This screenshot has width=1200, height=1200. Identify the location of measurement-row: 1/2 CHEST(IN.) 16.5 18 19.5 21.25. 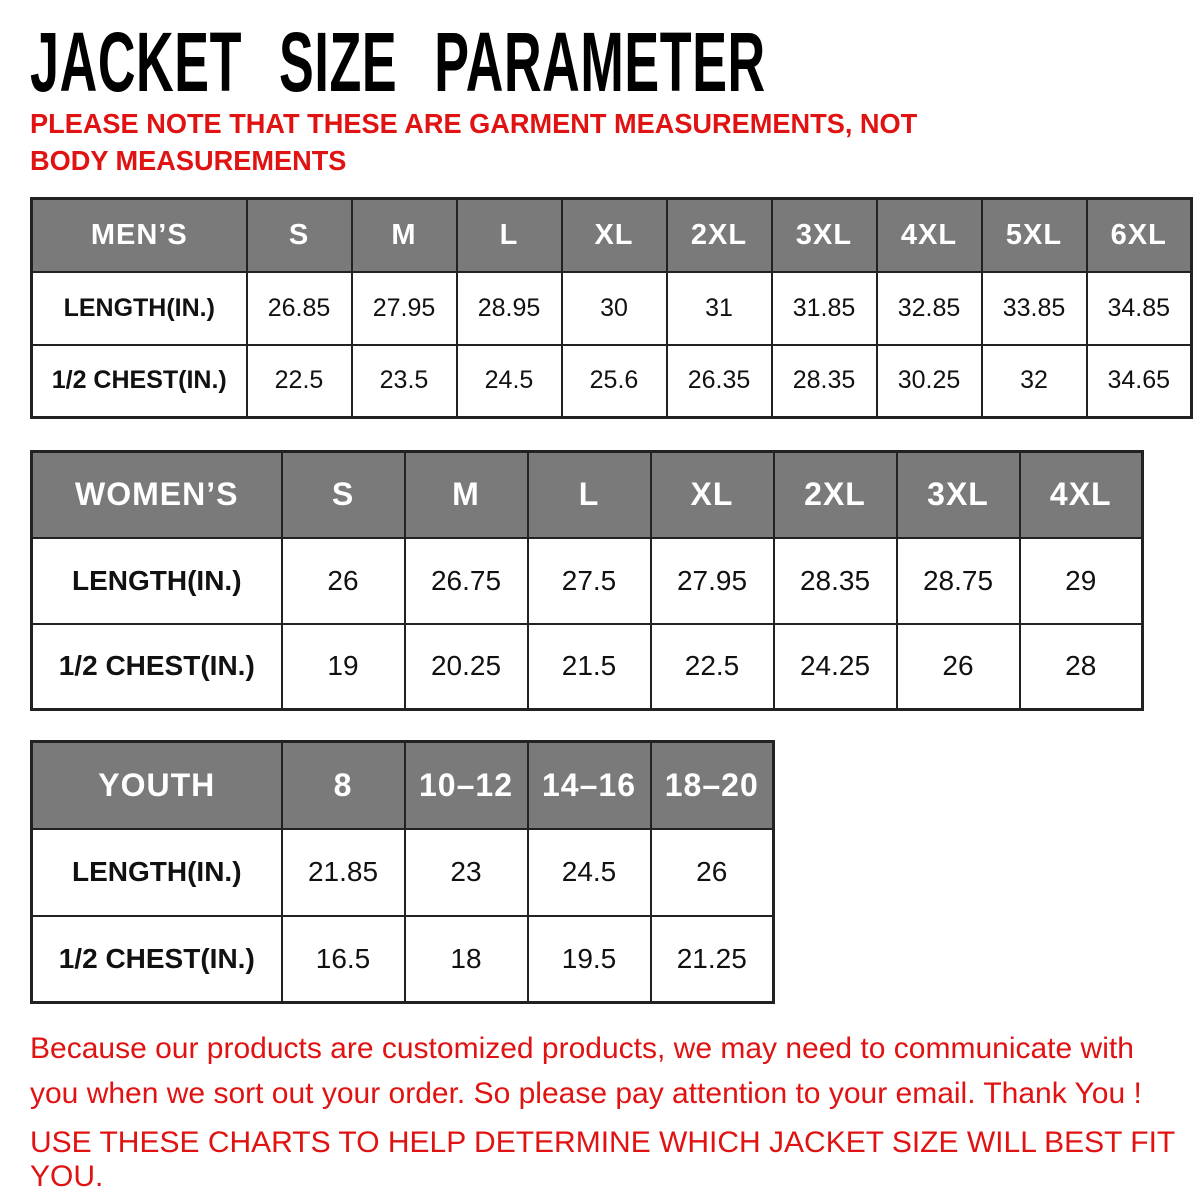
(402, 959).